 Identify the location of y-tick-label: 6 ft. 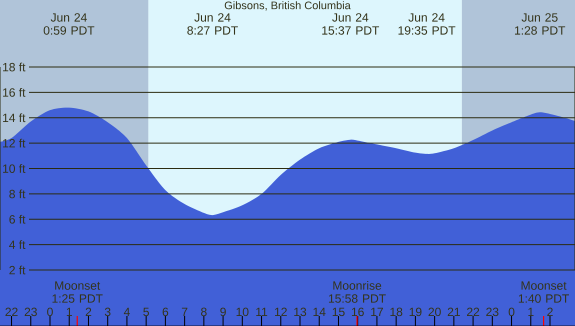
(17, 219).